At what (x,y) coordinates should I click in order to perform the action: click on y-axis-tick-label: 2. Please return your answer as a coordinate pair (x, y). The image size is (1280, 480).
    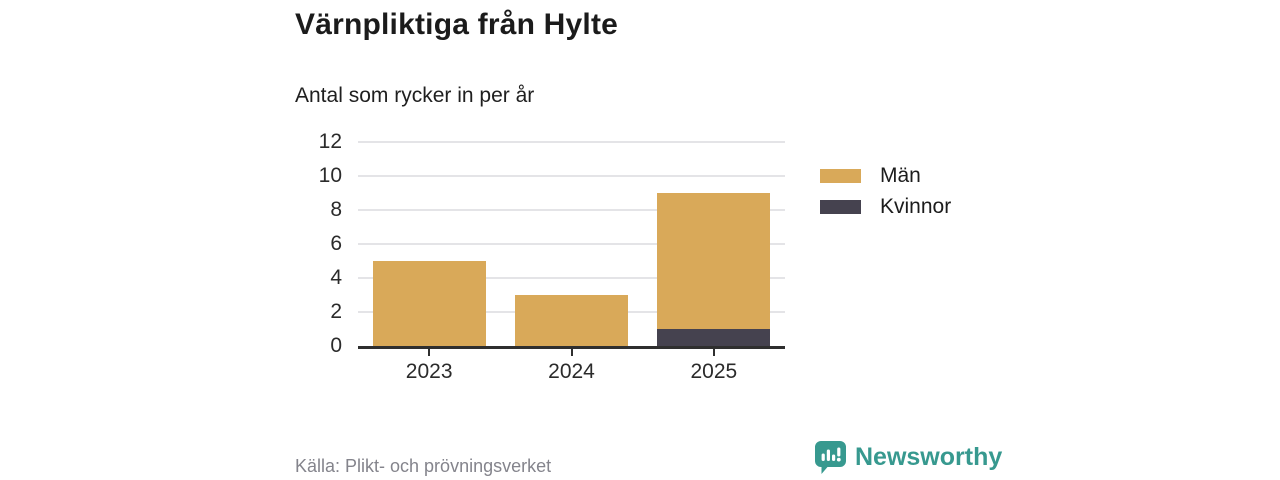
    Looking at the image, I should click on (336, 311).